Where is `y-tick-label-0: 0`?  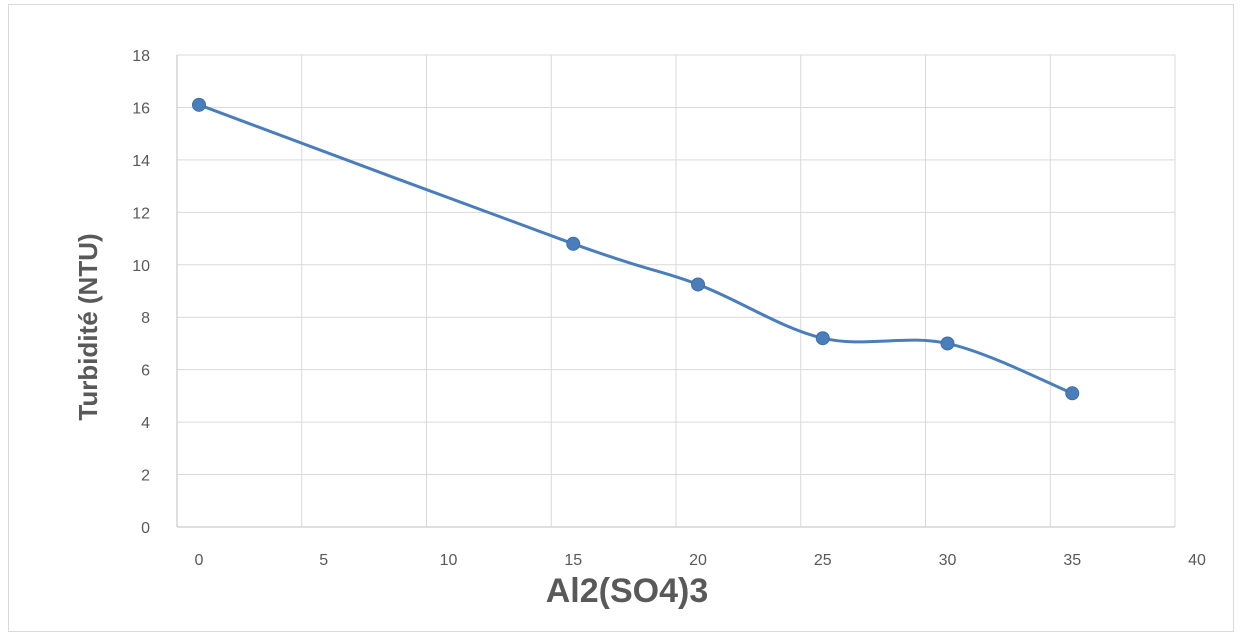
y-tick-label-0: 0 is located at coordinates (145, 528).